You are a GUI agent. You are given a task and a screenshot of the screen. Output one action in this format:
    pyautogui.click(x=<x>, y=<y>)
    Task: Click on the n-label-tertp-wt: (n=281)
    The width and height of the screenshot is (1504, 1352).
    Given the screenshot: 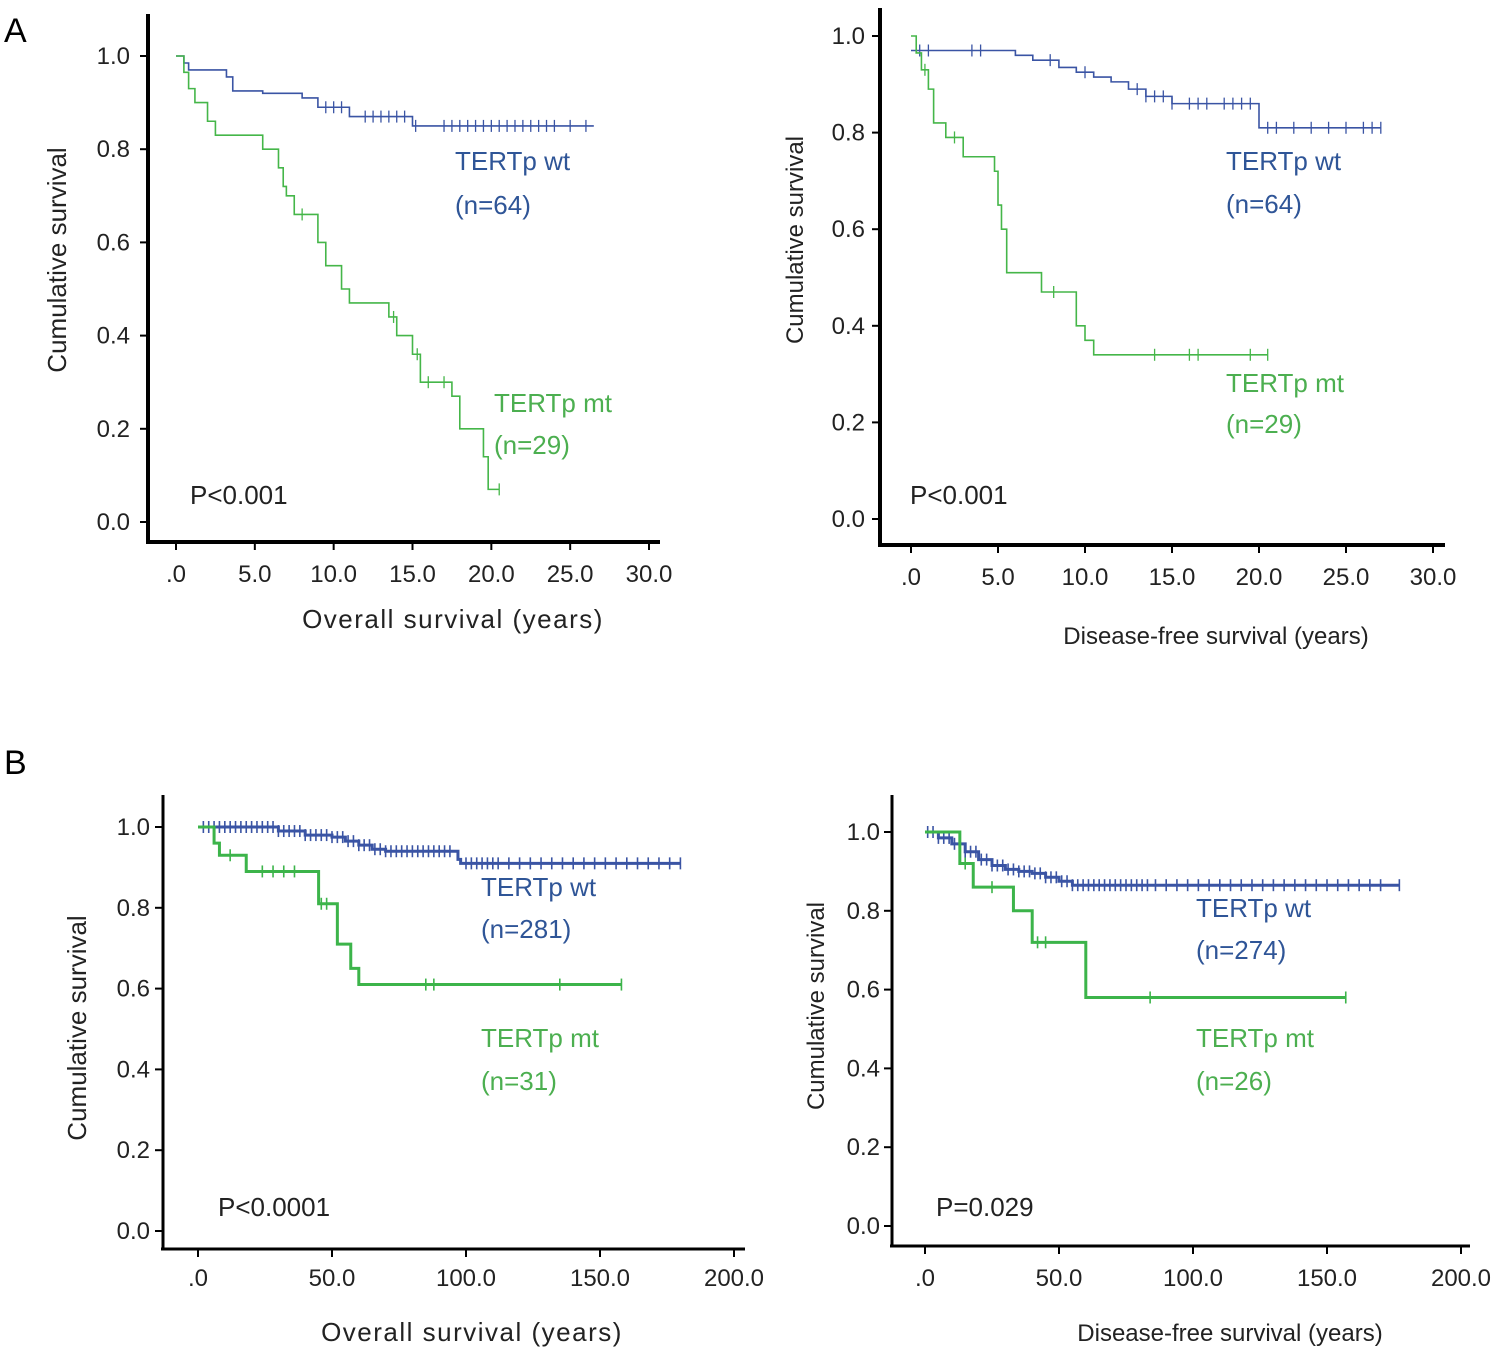 What is the action you would take?
    pyautogui.click(x=526, y=929)
    